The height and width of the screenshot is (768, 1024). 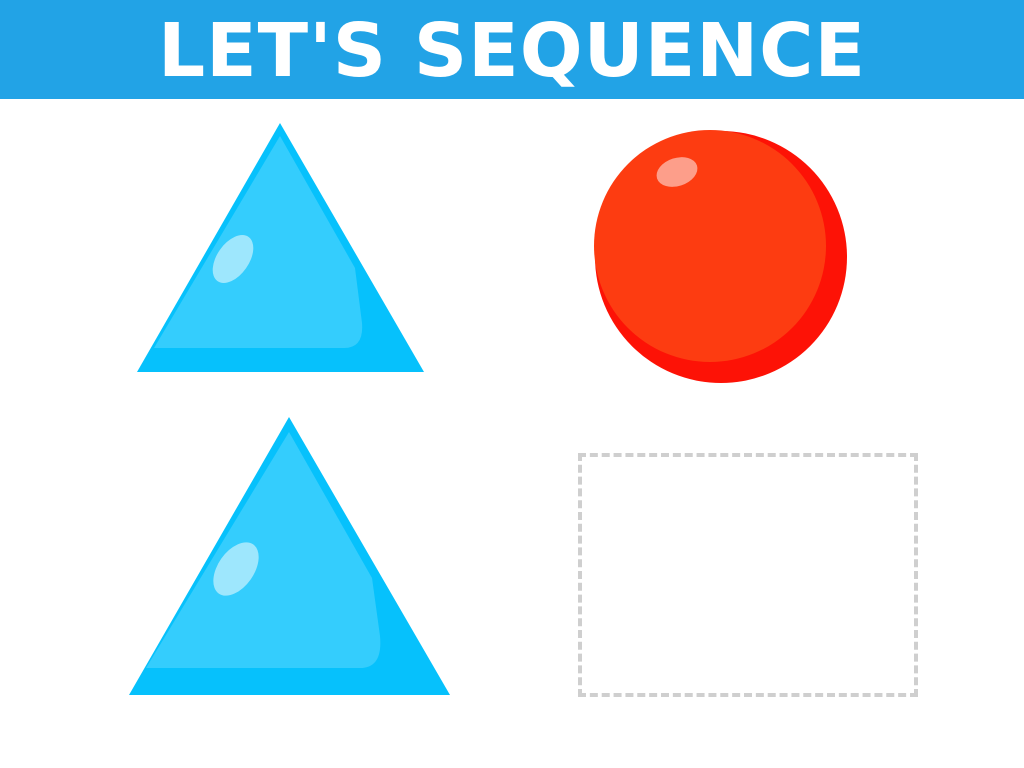 I want to click on page-title: LET'S SEQUENCE, so click(x=512, y=50).